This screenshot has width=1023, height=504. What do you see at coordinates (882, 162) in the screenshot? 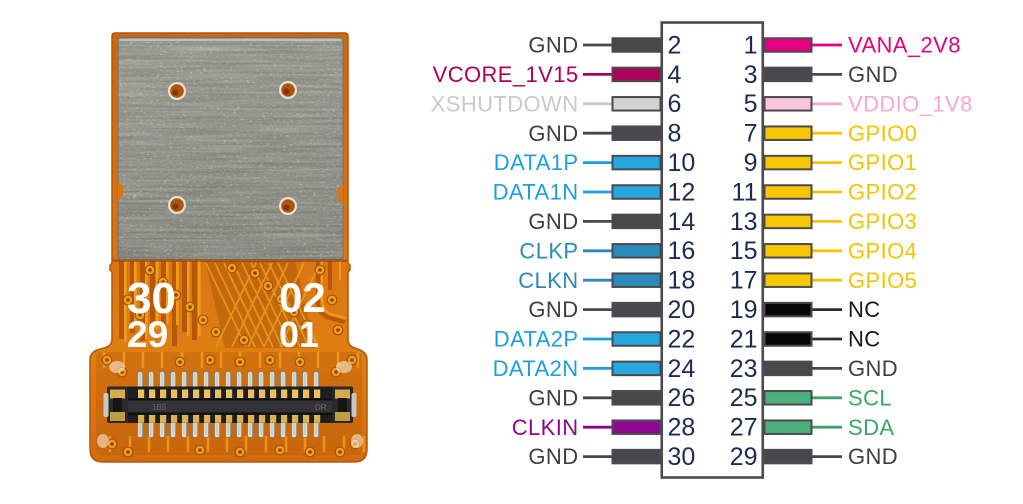
I see `svg-text: GPIO1` at bounding box center [882, 162].